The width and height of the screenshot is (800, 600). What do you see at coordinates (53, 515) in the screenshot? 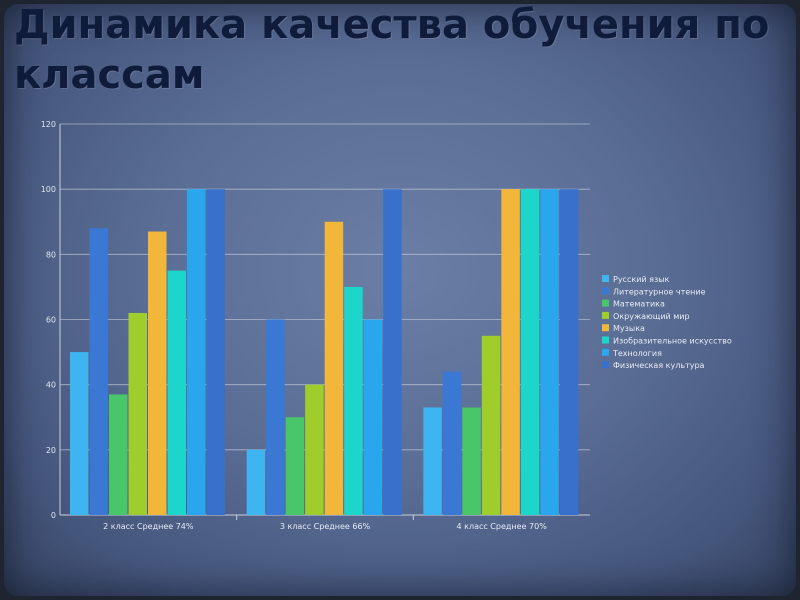
I see `y-tick-label: 0` at bounding box center [53, 515].